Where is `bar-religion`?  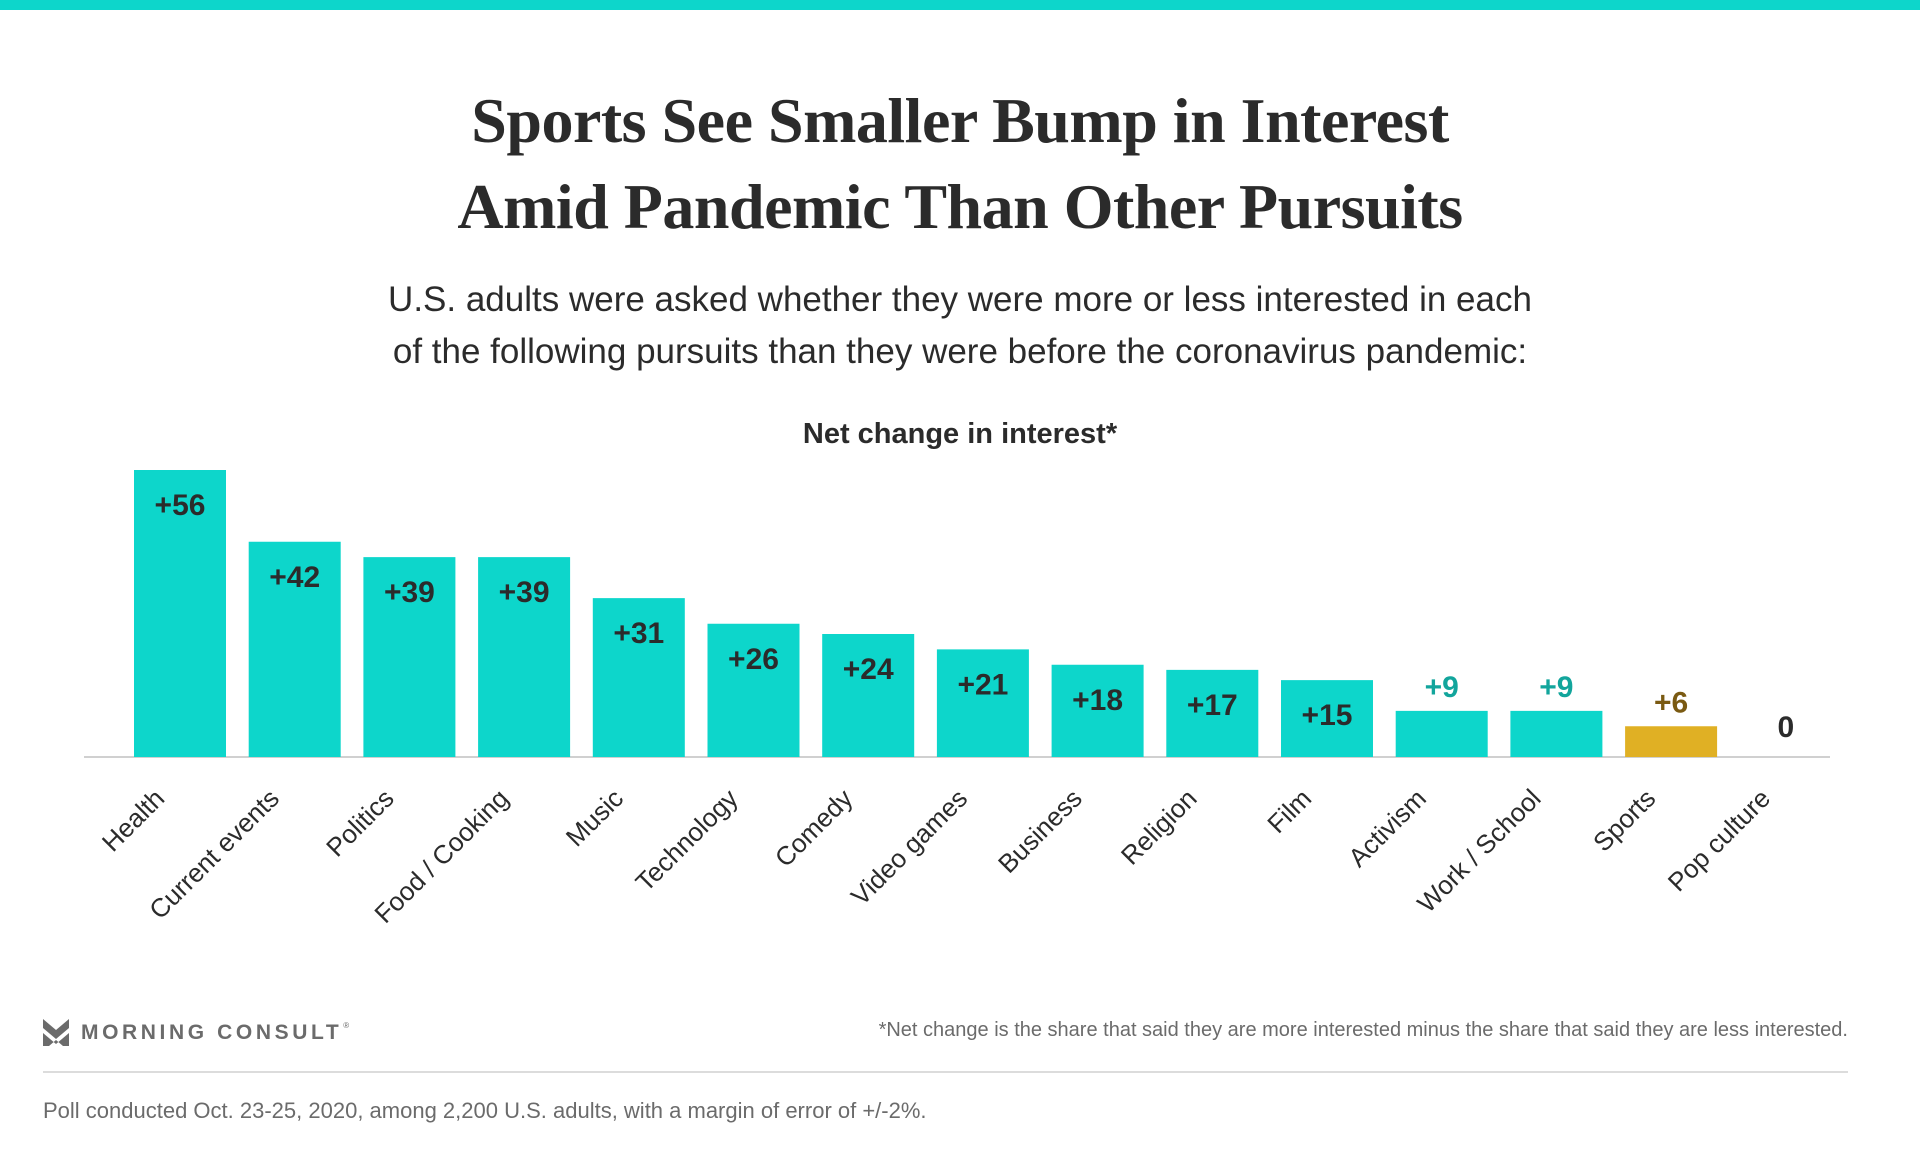
bar-religion is located at coordinates (1212, 713).